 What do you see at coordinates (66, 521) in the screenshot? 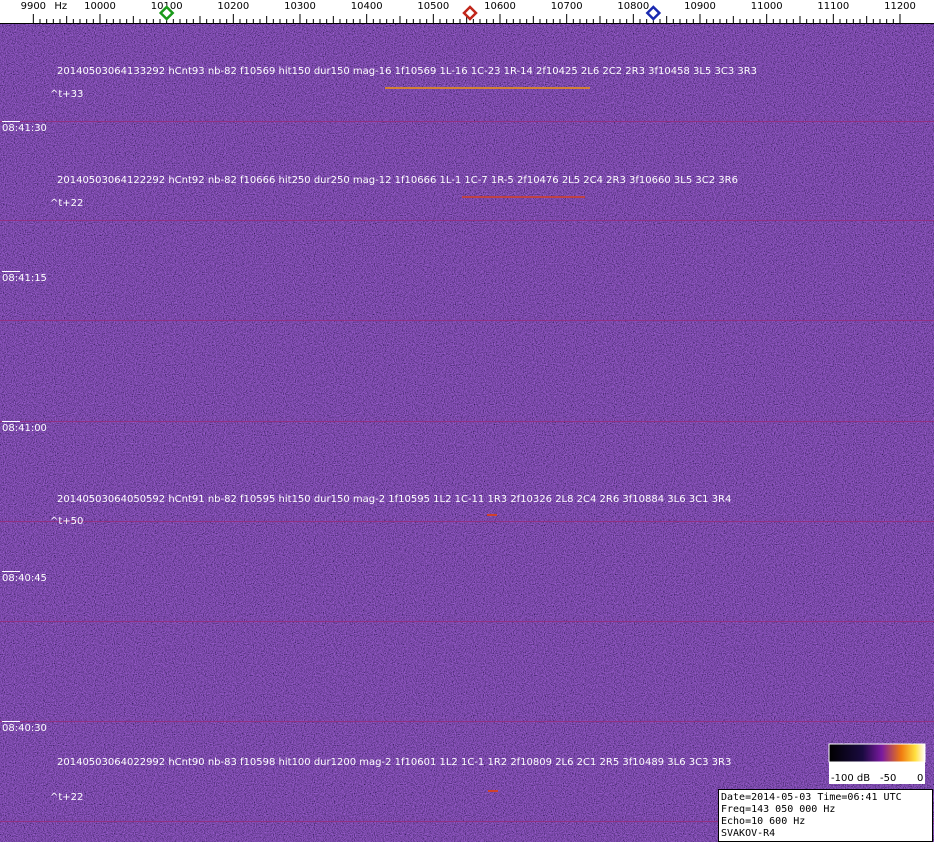
I see `detection-offset: ^t+50` at bounding box center [66, 521].